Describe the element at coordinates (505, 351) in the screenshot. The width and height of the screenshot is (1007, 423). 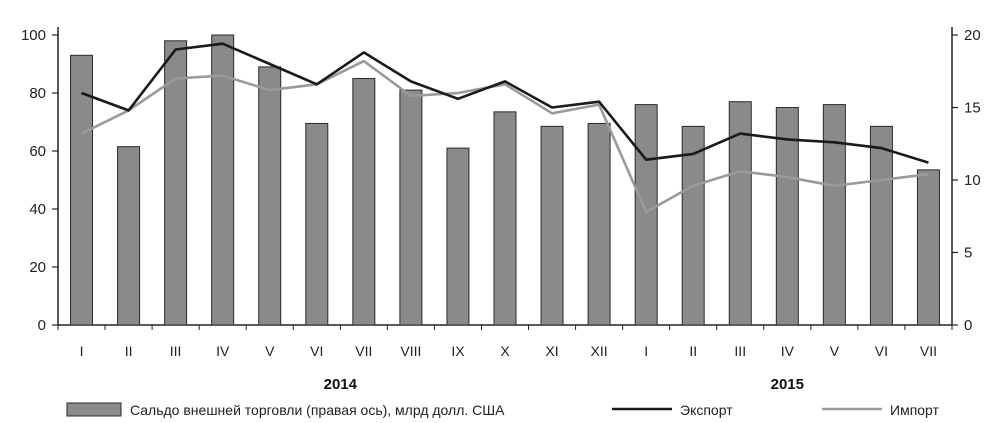
I see `x-tick-label: X` at that location.